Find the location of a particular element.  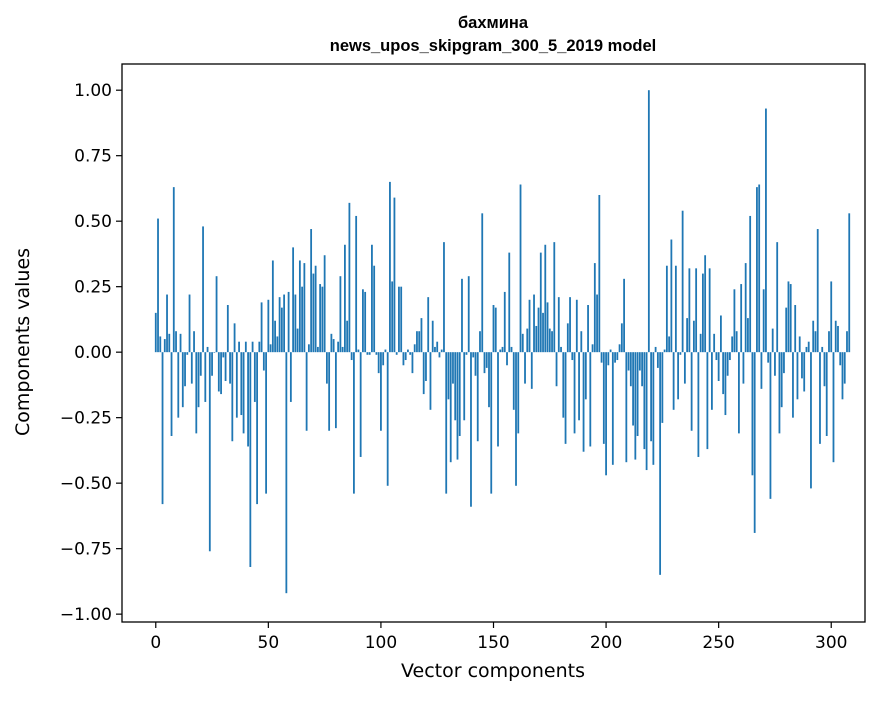

y-tick-label: 1.00 is located at coordinates (93, 91).